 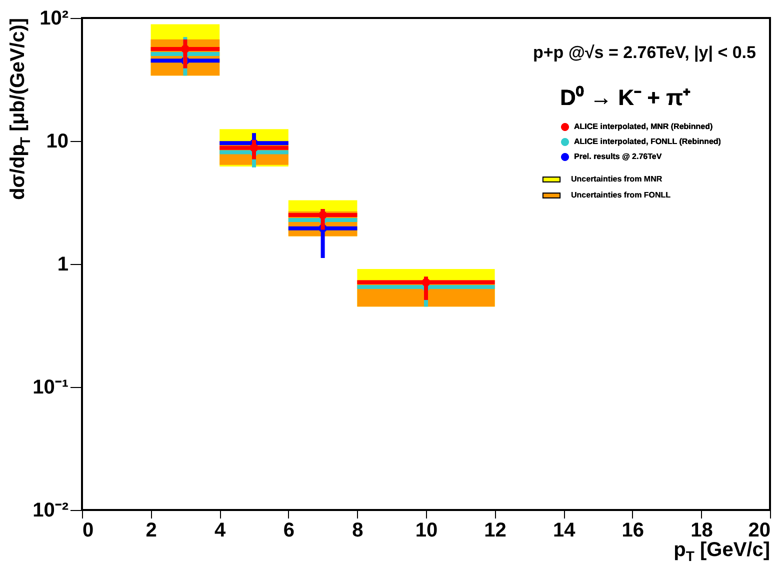 I want to click on y-tick-label: 10⁻¹, so click(x=50, y=387).